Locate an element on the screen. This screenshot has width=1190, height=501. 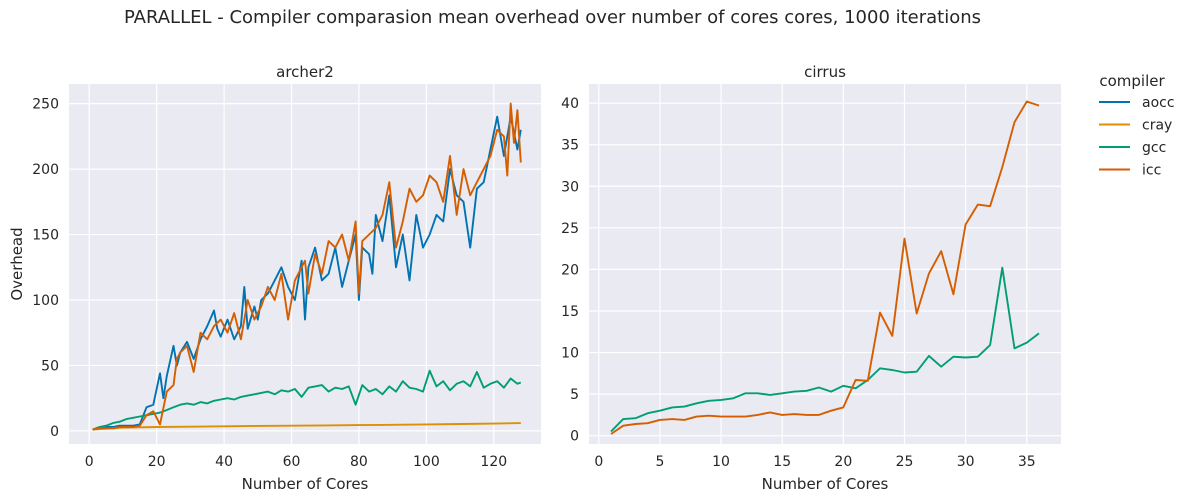
panel-cirrus-y-tick-label: 30 is located at coordinates (570, 187).